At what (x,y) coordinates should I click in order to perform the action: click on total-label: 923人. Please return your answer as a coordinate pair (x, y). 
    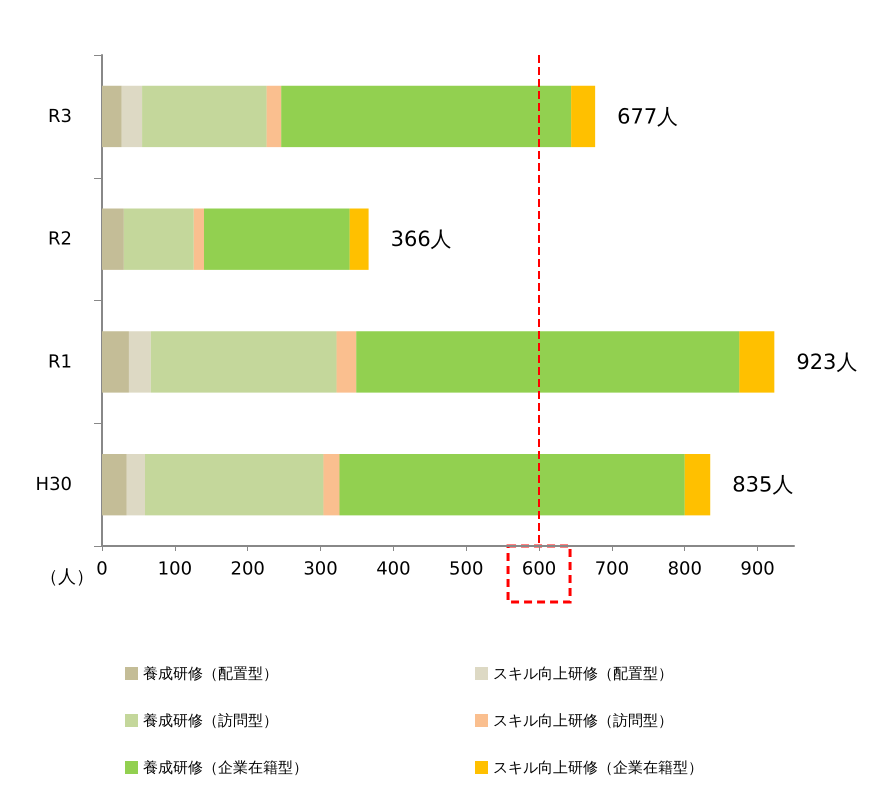
    Looking at the image, I should click on (827, 362).